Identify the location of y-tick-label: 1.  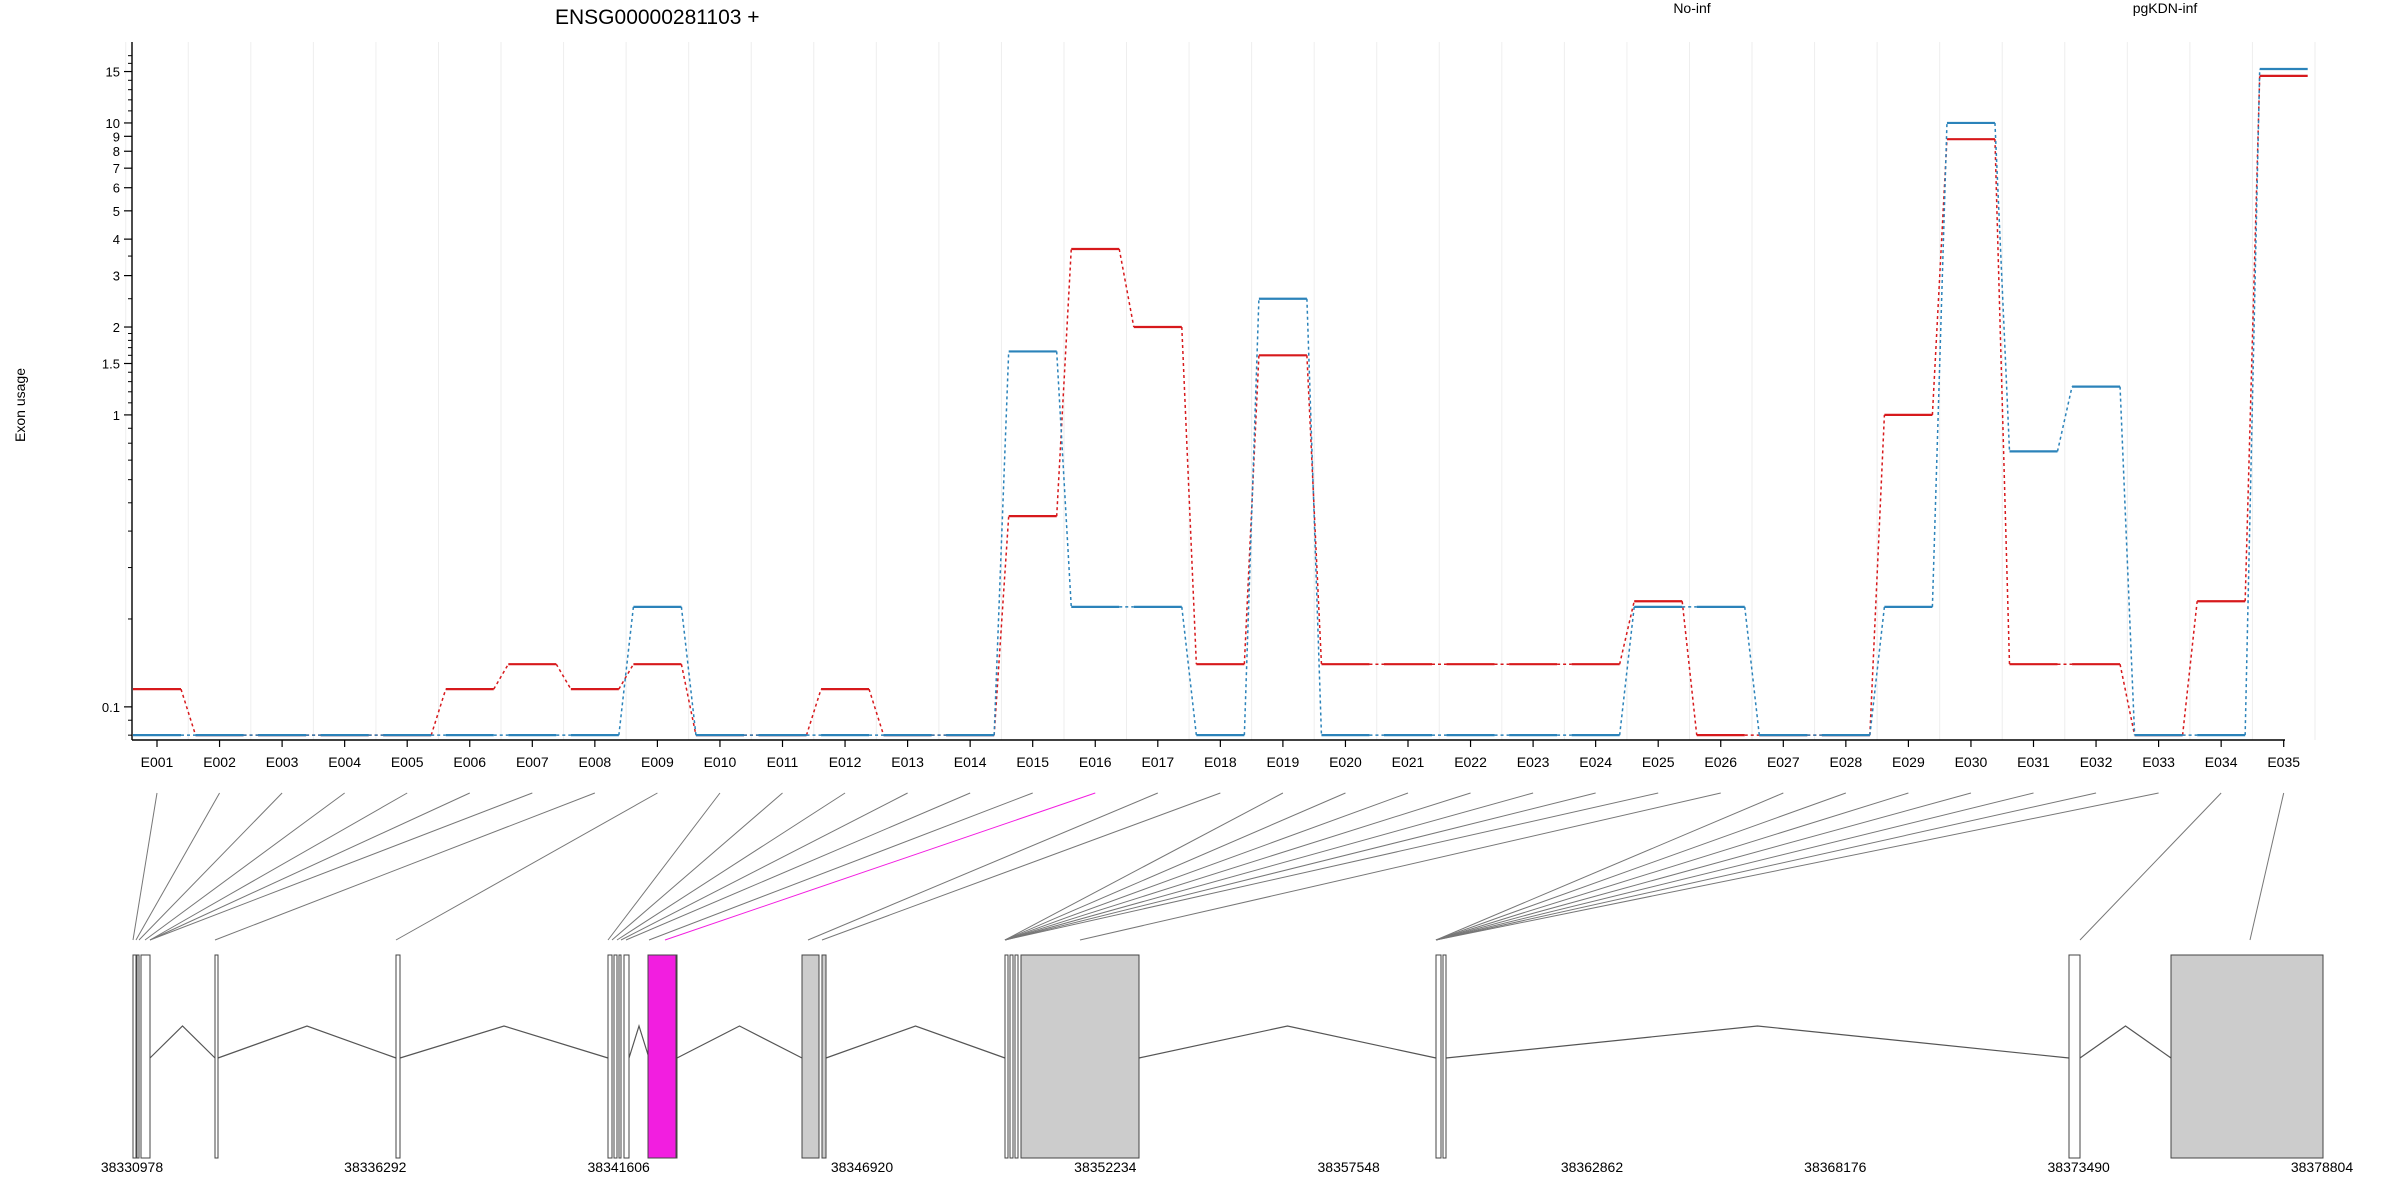
(116, 415).